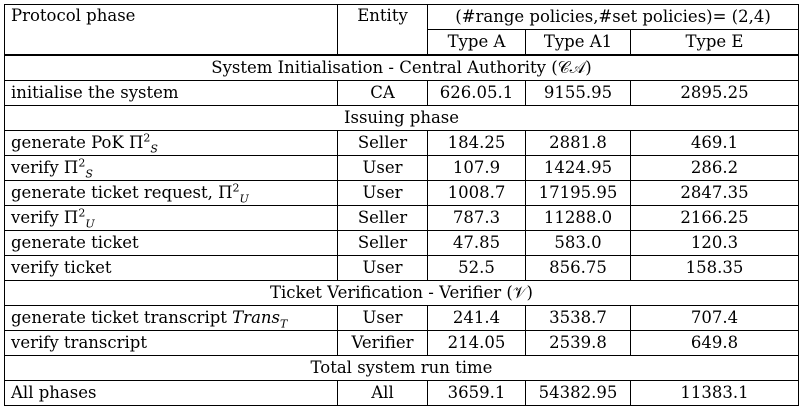 The height and width of the screenshot is (417, 801). I want to click on section-verification-label: Ticket Verification - Verifier (𝒱), so click(401, 293).